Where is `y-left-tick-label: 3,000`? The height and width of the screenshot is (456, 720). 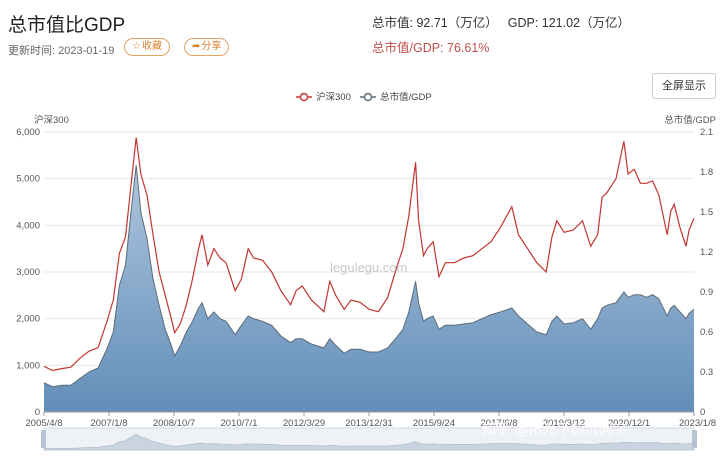
y-left-tick-label: 3,000 is located at coordinates (28, 272).